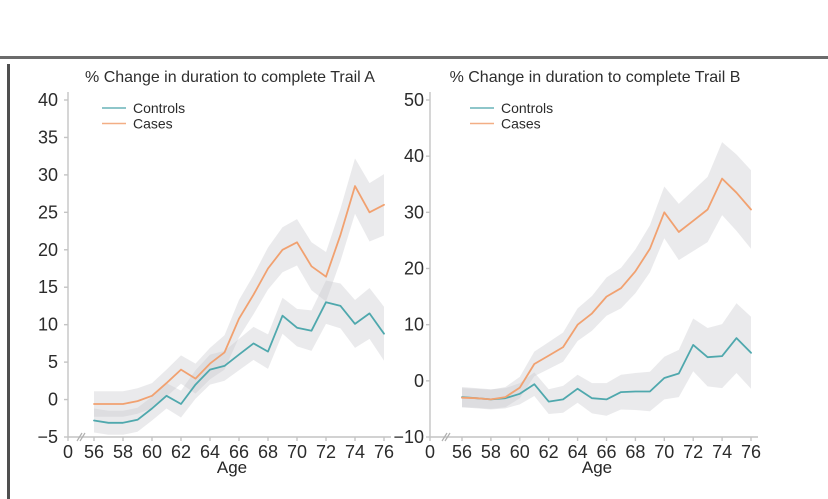 The image size is (828, 499). Describe the element at coordinates (48, 100) in the screenshot. I see `trail-a-ytick-label: 40` at that location.